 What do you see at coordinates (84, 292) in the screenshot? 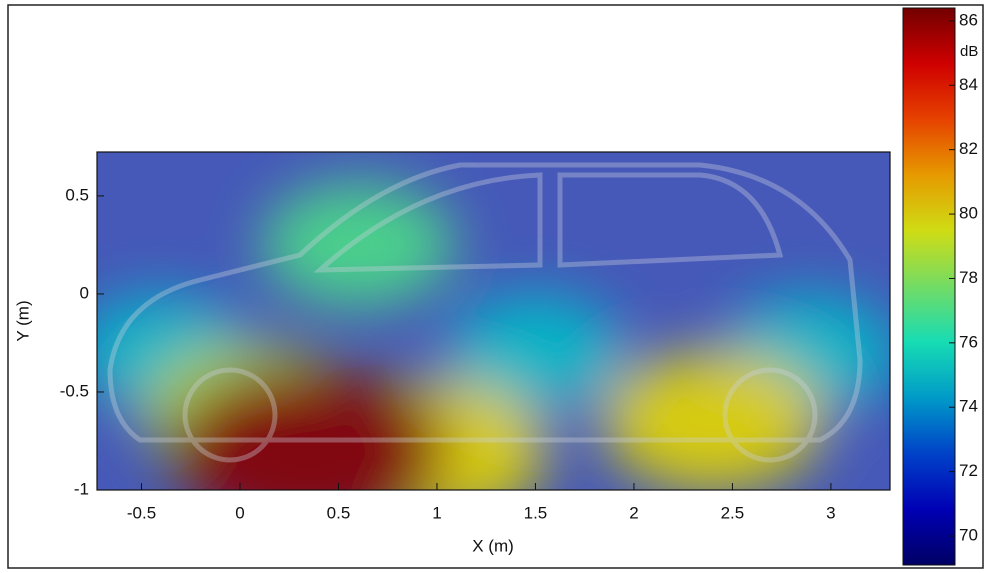
I see `y-tick-label: 0` at bounding box center [84, 292].